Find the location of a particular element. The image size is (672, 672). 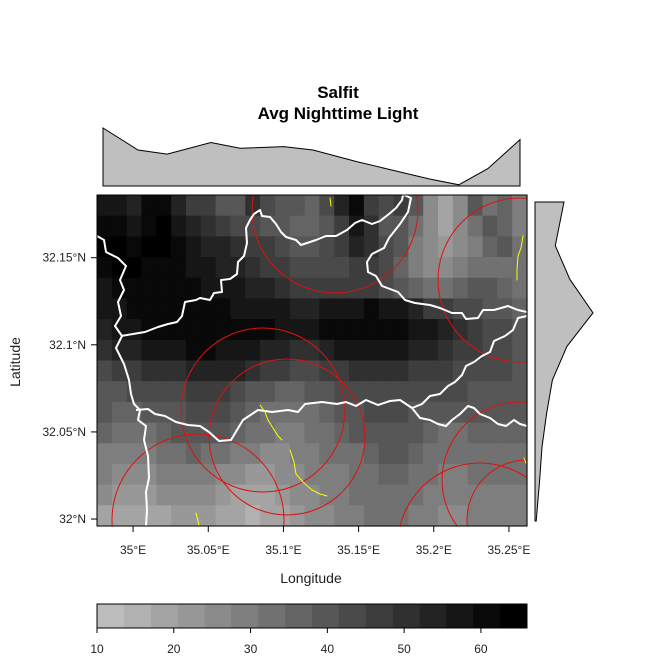

legend-tick-label: 60 is located at coordinates (481, 649).